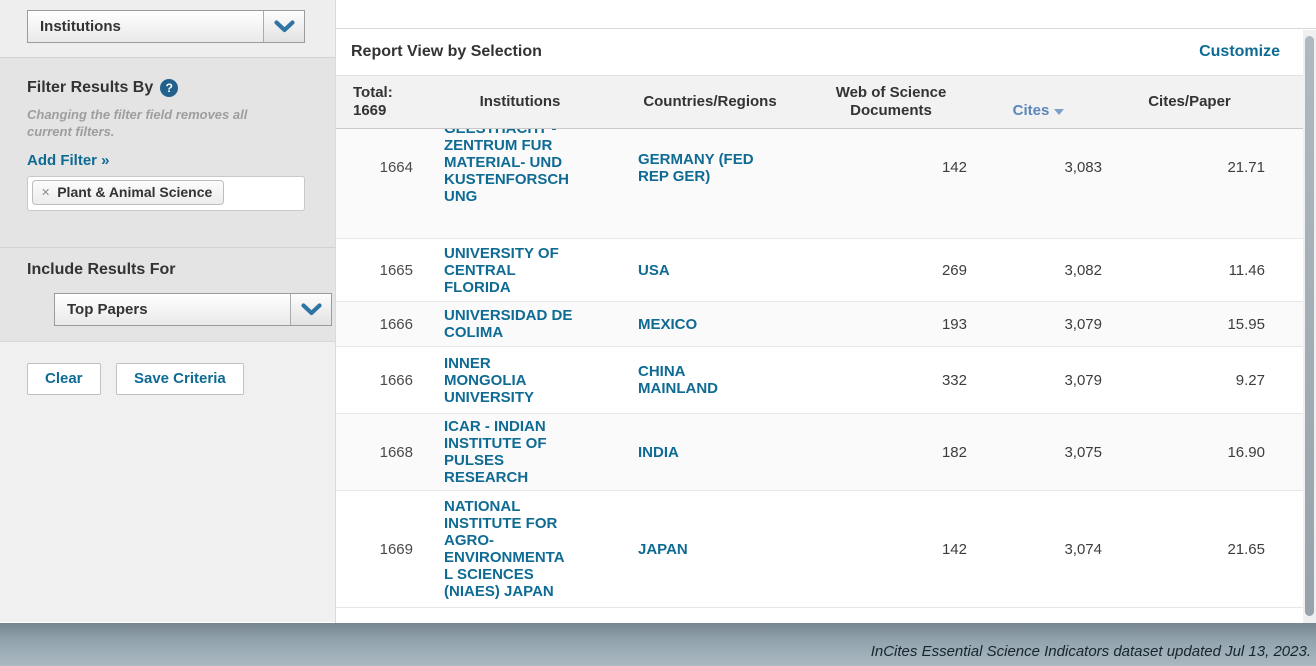  What do you see at coordinates (1246, 270) in the screenshot?
I see `cites-per-paper-cell: 11.46` at bounding box center [1246, 270].